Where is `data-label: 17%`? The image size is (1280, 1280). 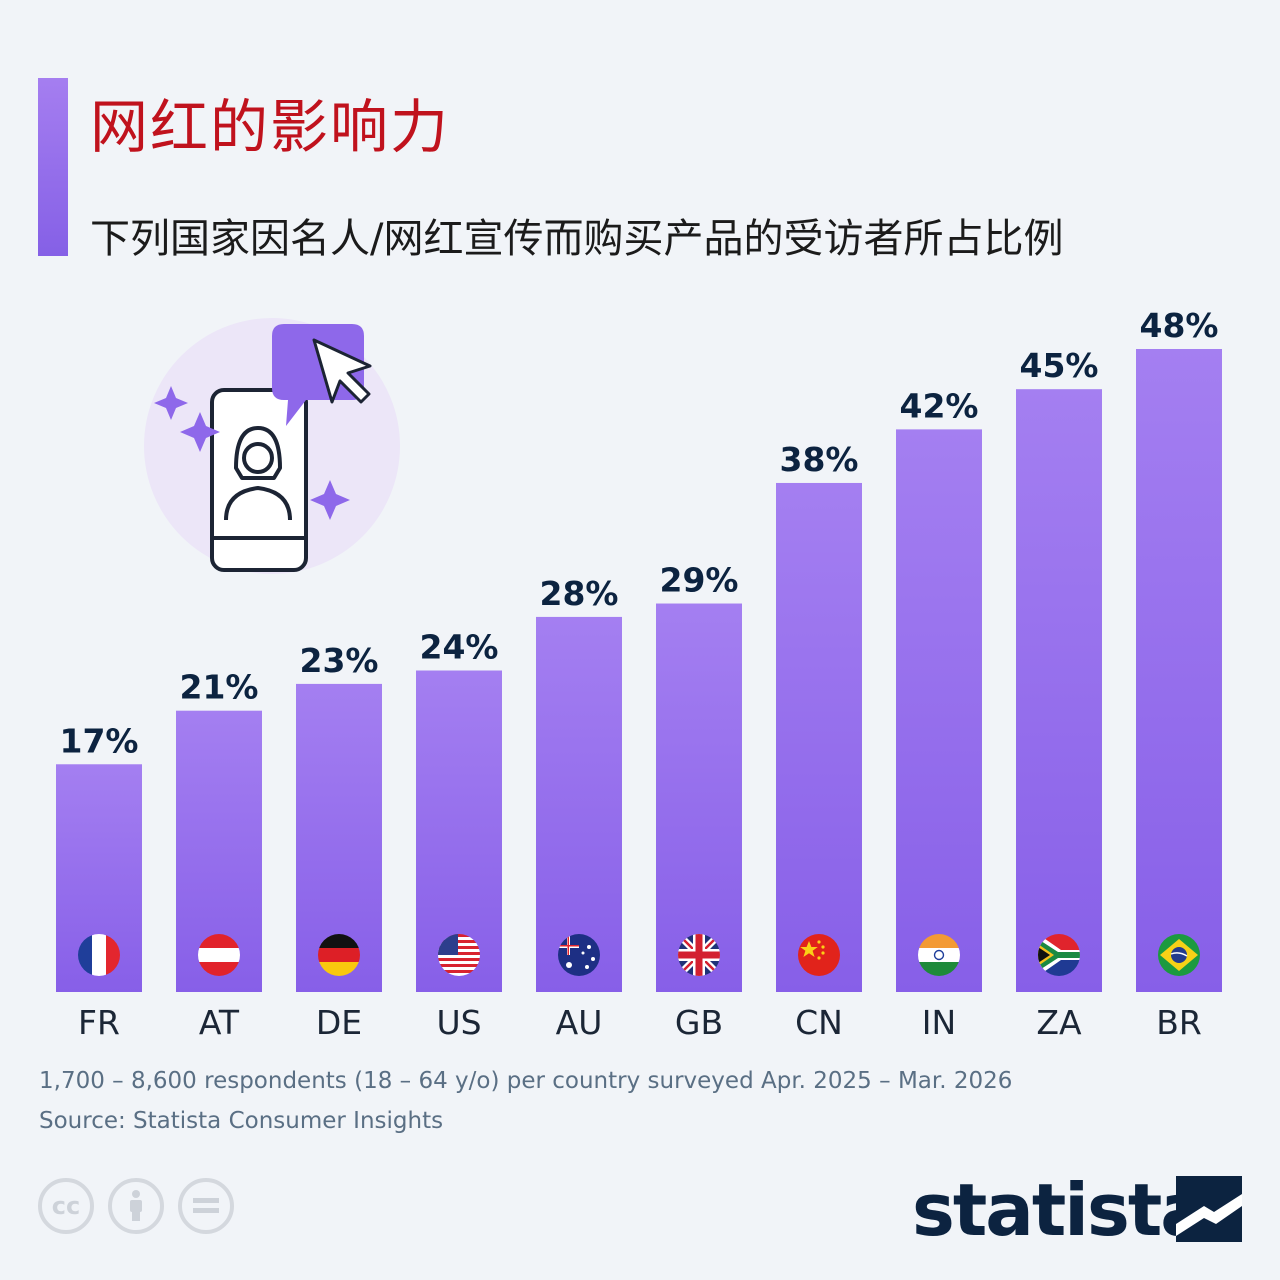
data-label: 17% is located at coordinates (99, 740).